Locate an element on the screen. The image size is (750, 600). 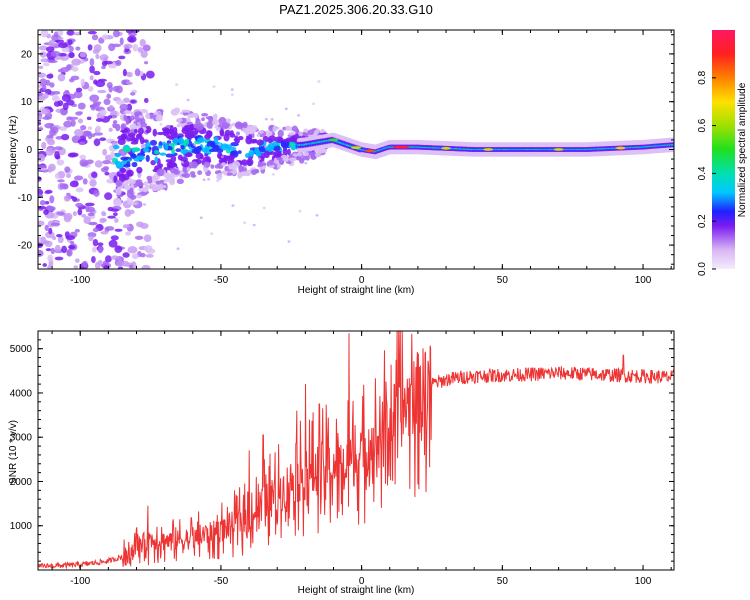
spectrogram-x-label: Height of straight line (km) is located at coordinates (356, 290).